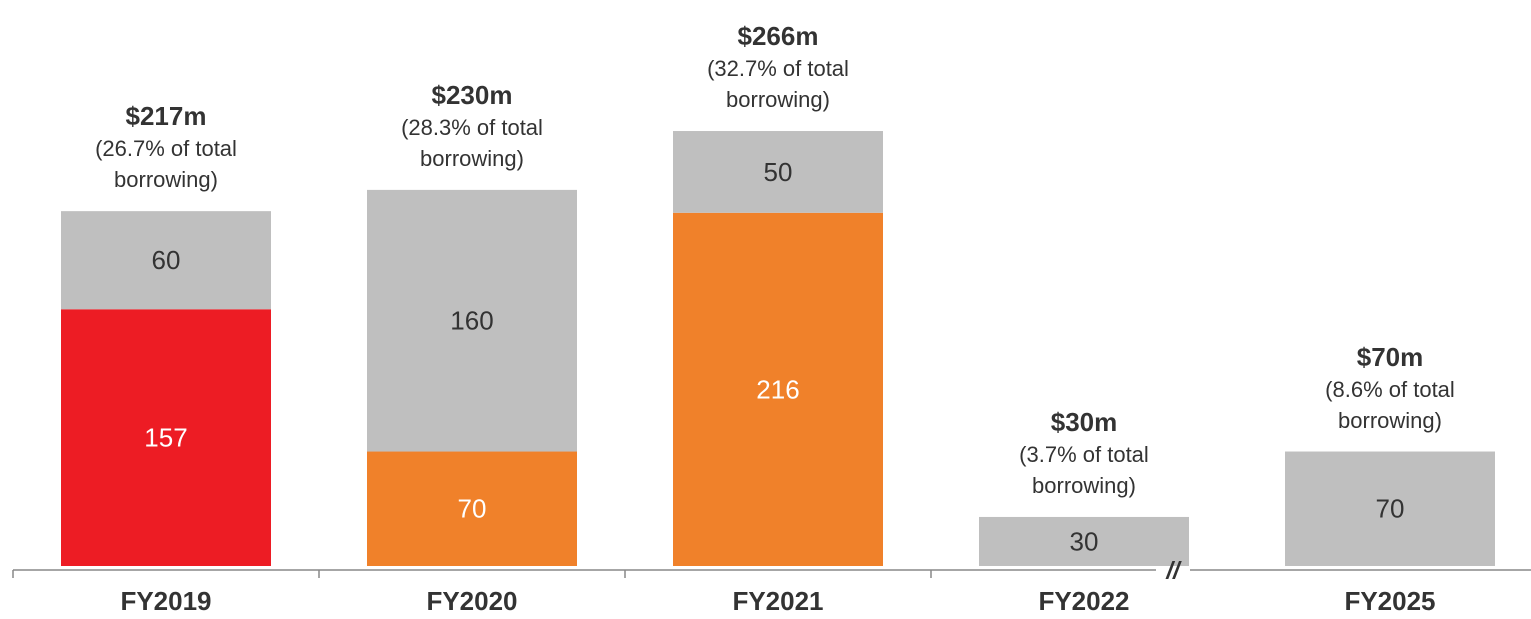 Image resolution: width=1531 pixels, height=619 pixels. I want to click on total-label: $70m, so click(1390, 356).